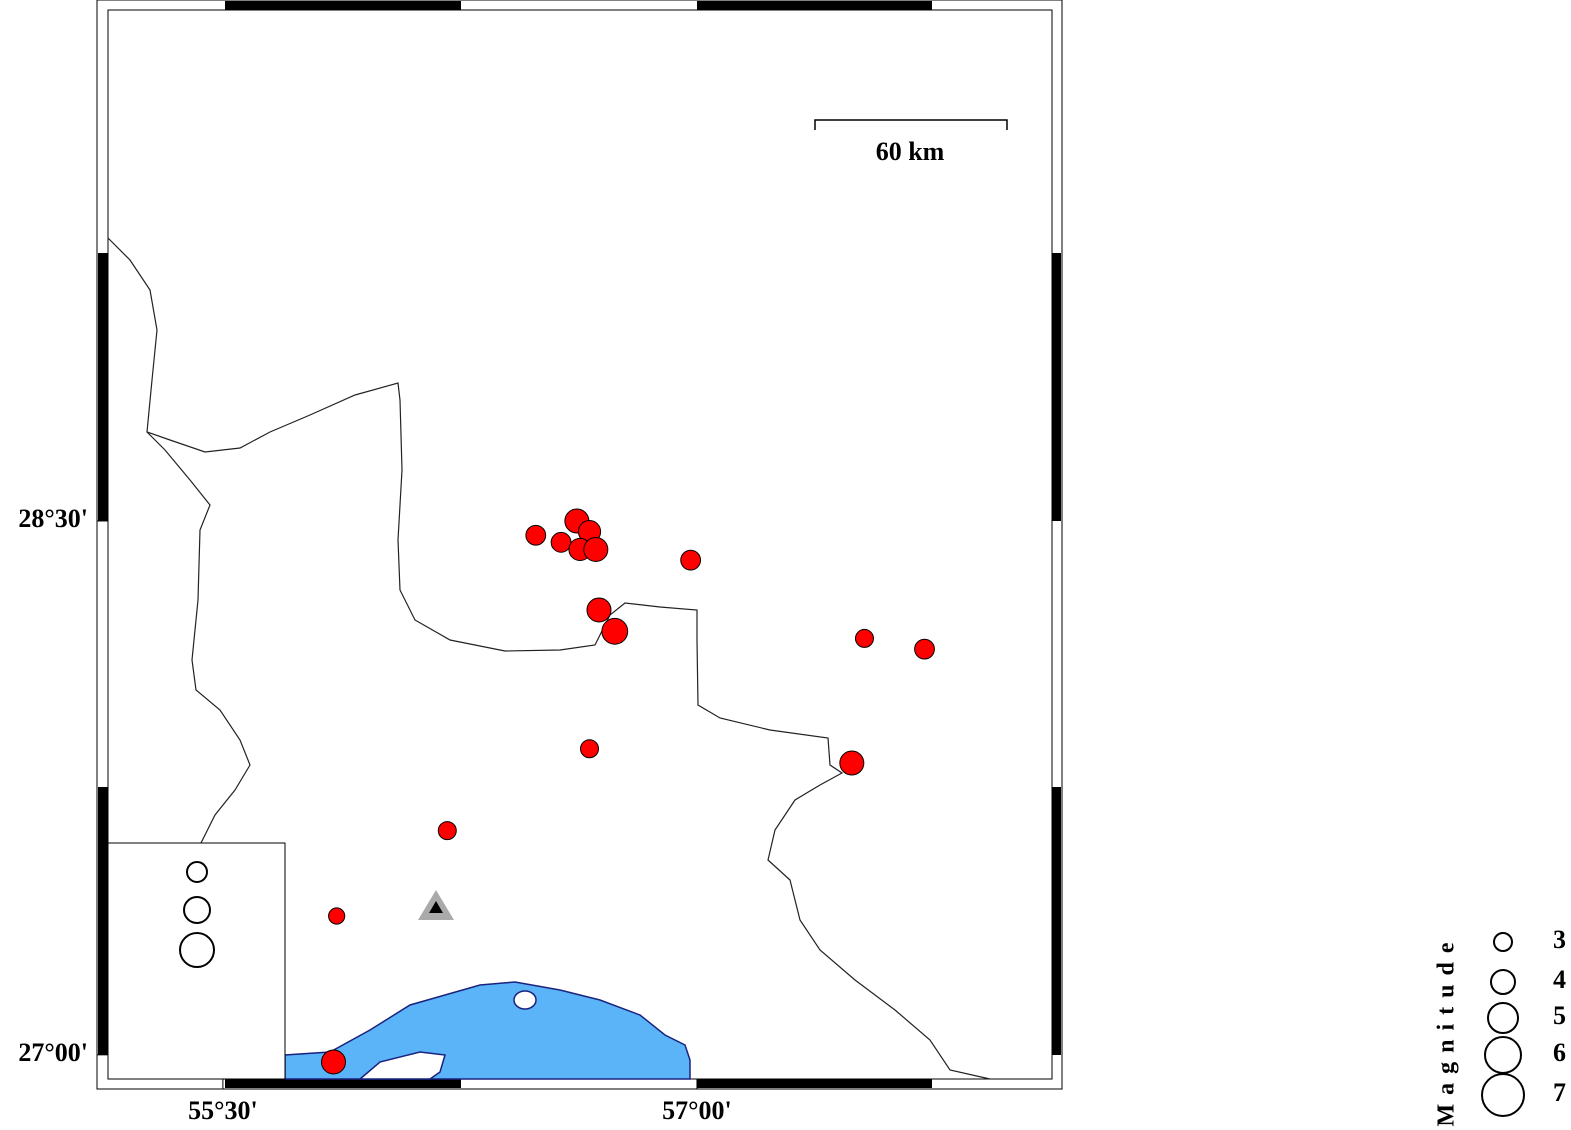  What do you see at coordinates (910, 151) in the screenshot?
I see `scale-label: 60 km` at bounding box center [910, 151].